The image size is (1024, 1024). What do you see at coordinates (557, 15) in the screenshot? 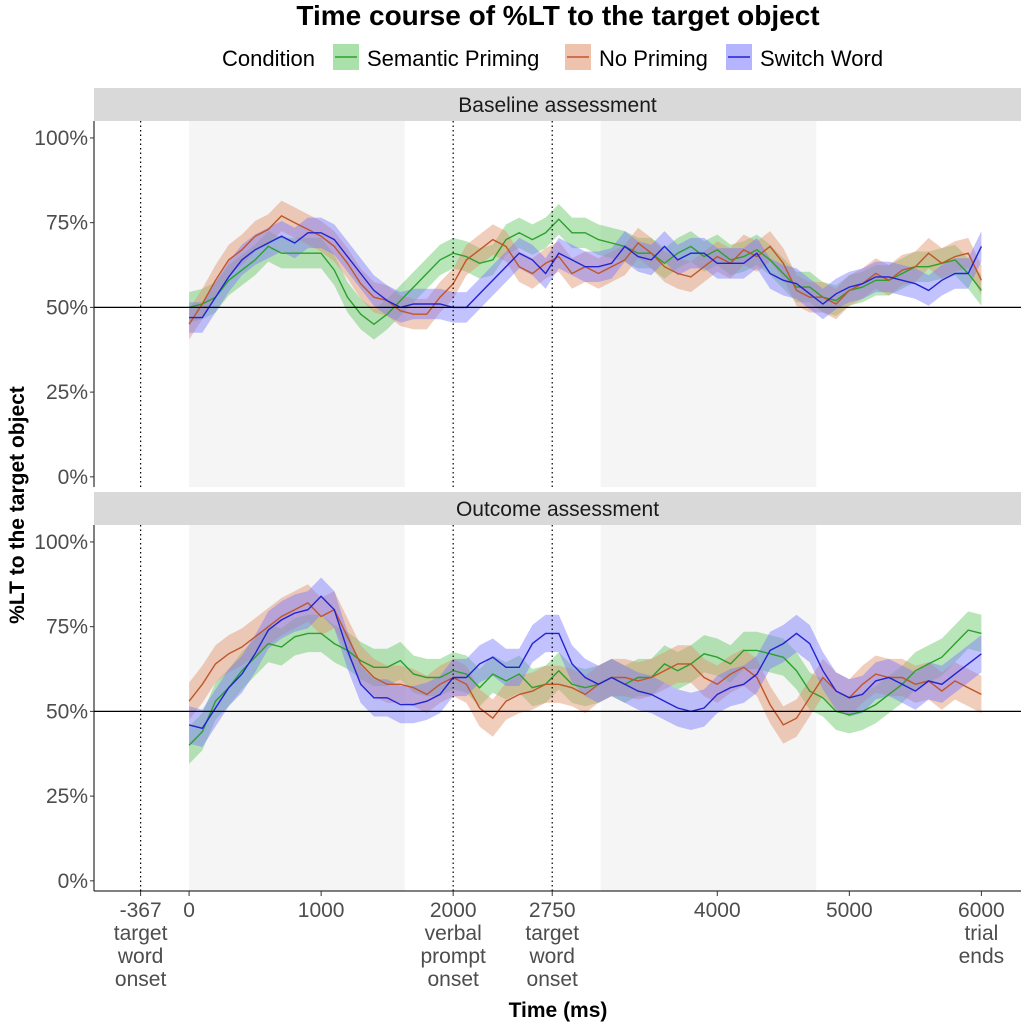
I see `chart-title: Time course of %LT to the target object` at bounding box center [557, 15].